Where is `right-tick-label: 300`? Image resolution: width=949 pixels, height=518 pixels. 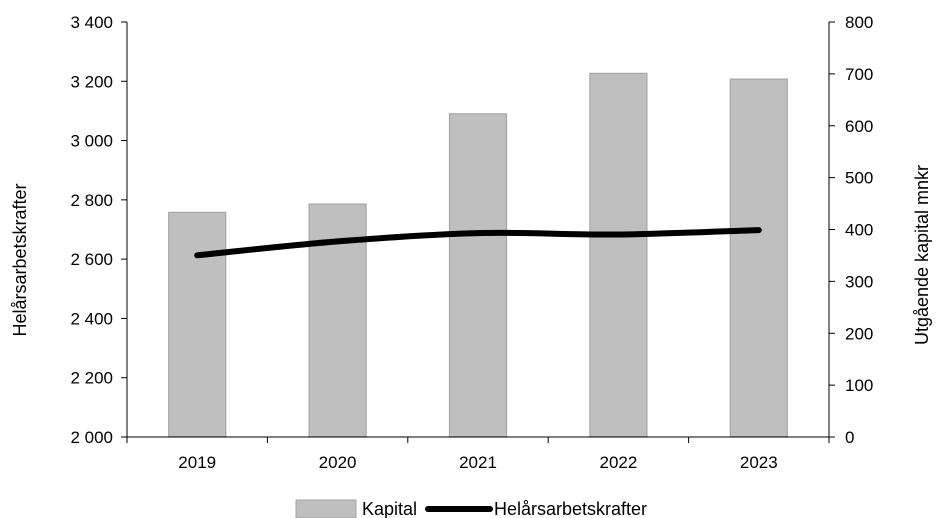 right-tick-label: 300 is located at coordinates (859, 281).